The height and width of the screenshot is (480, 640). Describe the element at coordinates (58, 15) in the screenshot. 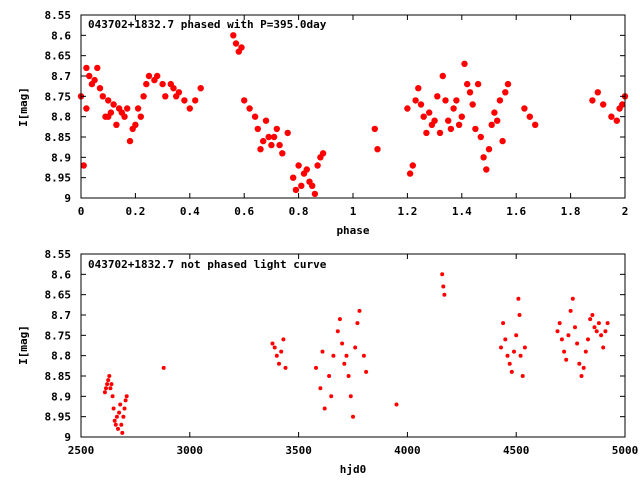

I see `phased-y-tick-label: 8.55` at that location.